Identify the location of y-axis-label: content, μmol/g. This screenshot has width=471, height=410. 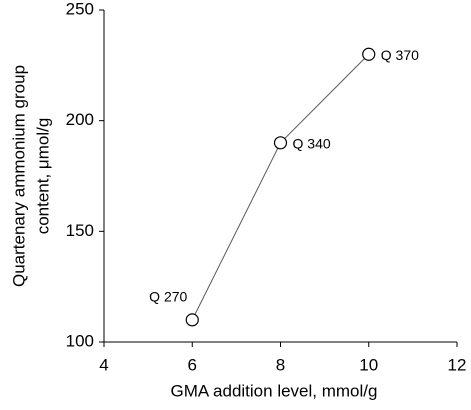
(42, 176).